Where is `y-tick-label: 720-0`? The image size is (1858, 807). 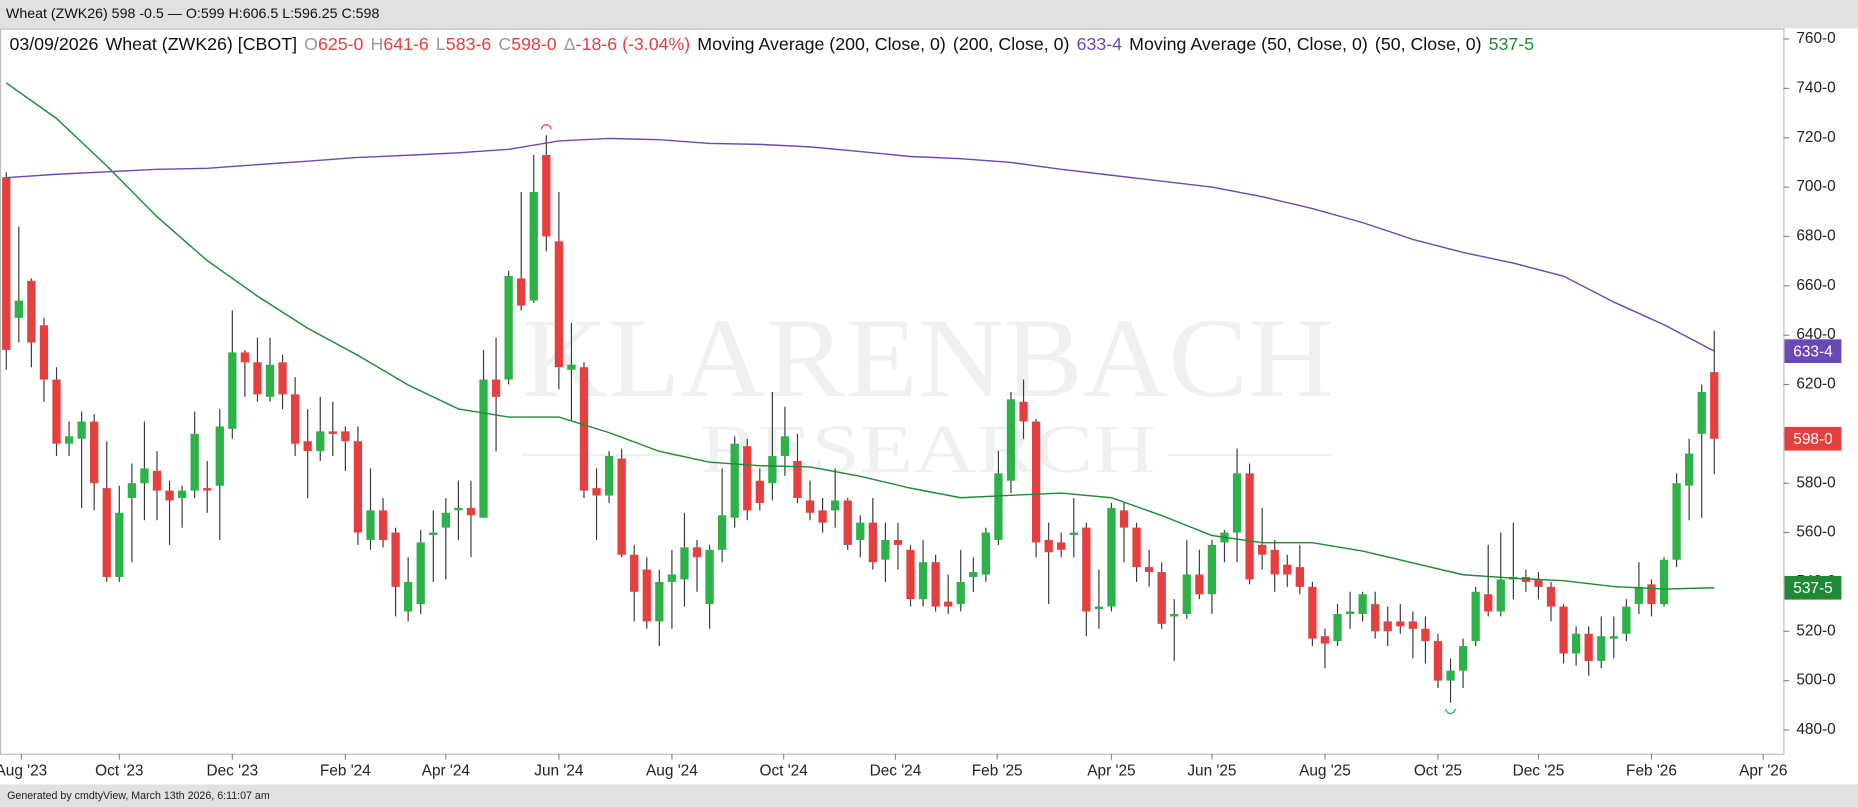 y-tick-label: 720-0 is located at coordinates (1815, 137).